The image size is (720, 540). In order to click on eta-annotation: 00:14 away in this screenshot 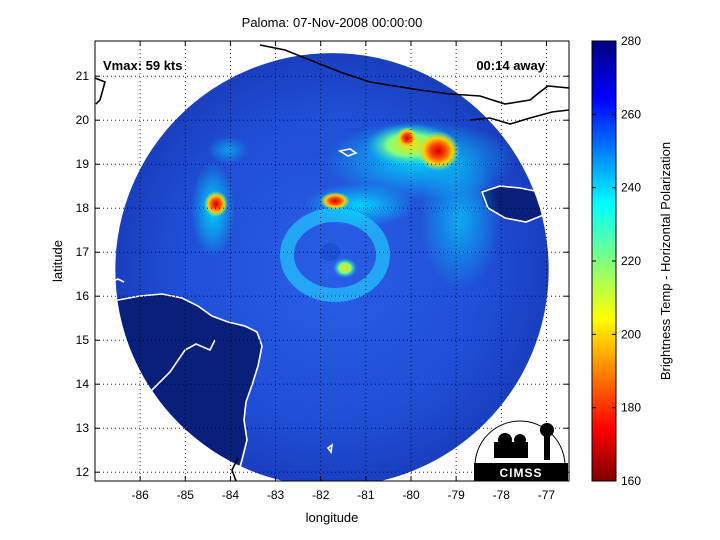, I will do `click(510, 65)`.